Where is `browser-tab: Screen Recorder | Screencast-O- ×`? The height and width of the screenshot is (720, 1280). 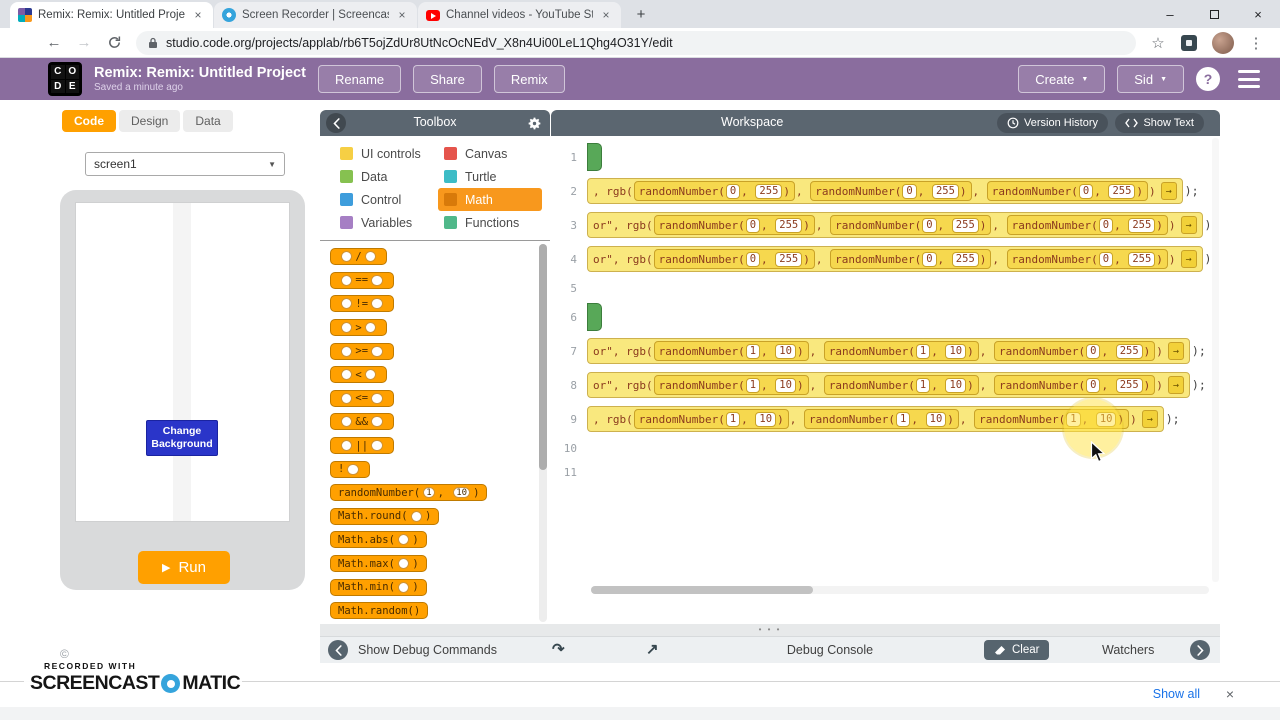
browser-tab: Screen Recorder | Screencast-O- × is located at coordinates (315, 15).